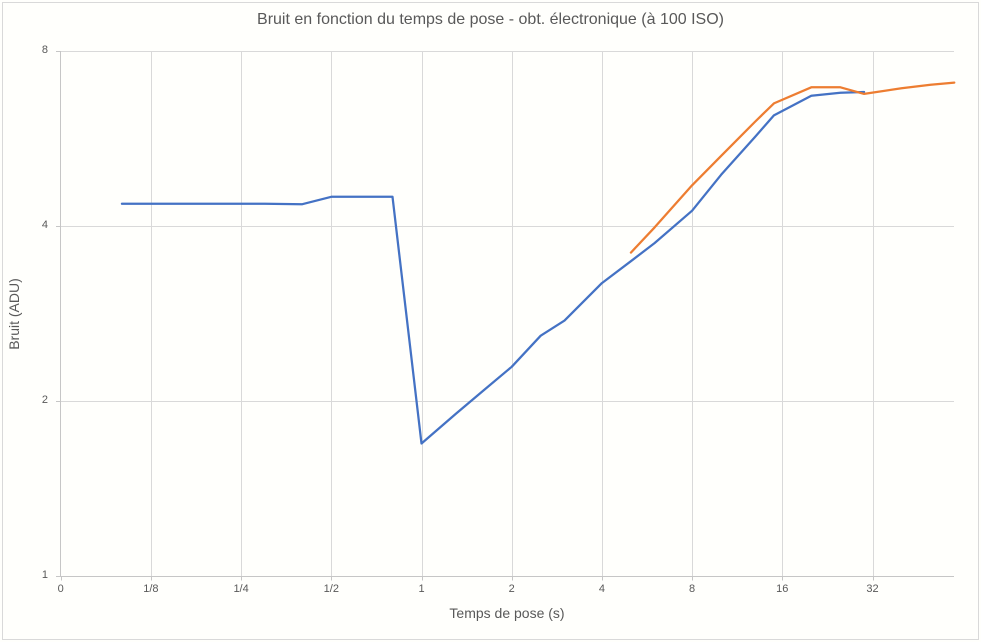 This screenshot has height=642, width=981. What do you see at coordinates (872, 589) in the screenshot?
I see `x-tick-label: 32` at bounding box center [872, 589].